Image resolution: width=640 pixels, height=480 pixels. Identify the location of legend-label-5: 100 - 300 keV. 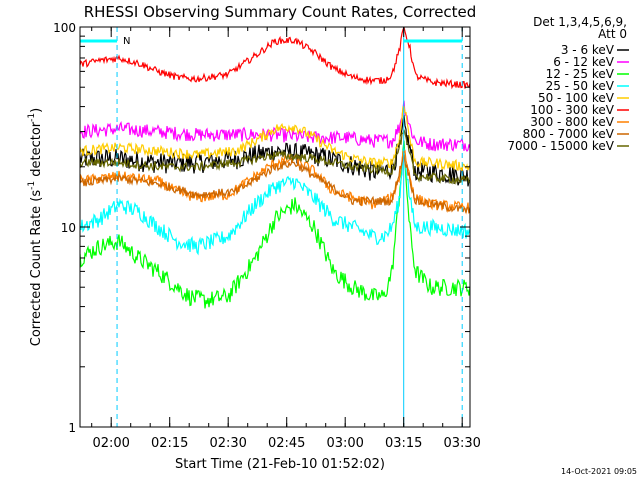
(572, 110).